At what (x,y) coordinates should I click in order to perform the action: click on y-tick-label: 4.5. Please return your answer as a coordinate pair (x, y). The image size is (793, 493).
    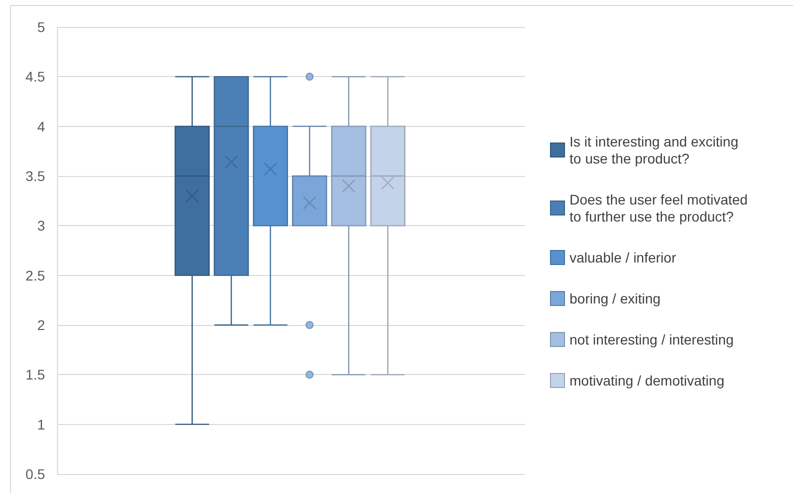
    Looking at the image, I should click on (36, 76).